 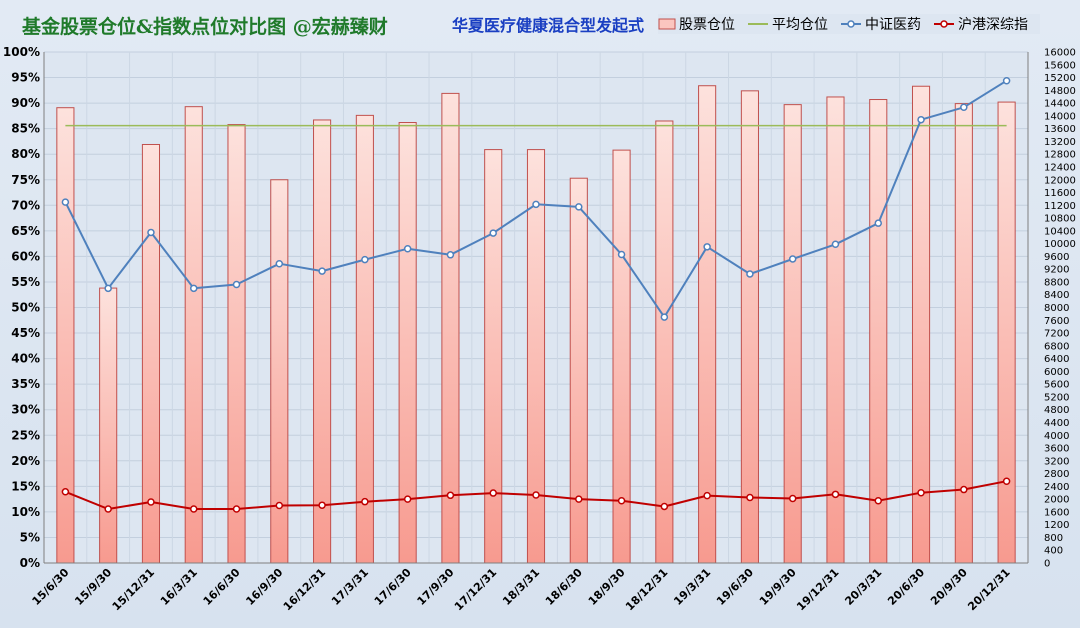 I want to click on y-right-tick-label: 8400, so click(x=1056, y=295).